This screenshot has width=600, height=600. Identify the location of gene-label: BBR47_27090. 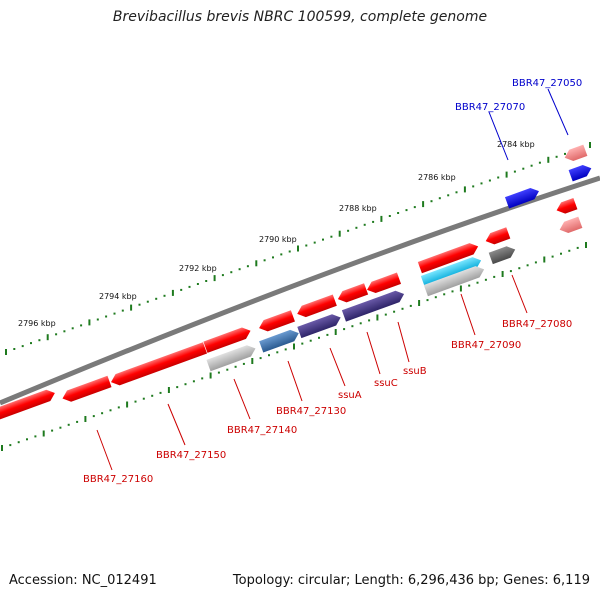
(486, 345).